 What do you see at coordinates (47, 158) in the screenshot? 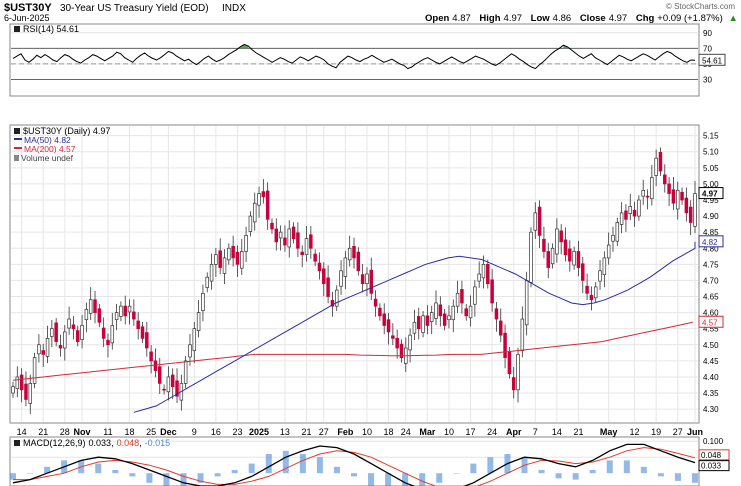
I see `volume-legend-text: Volume undef` at bounding box center [47, 158].